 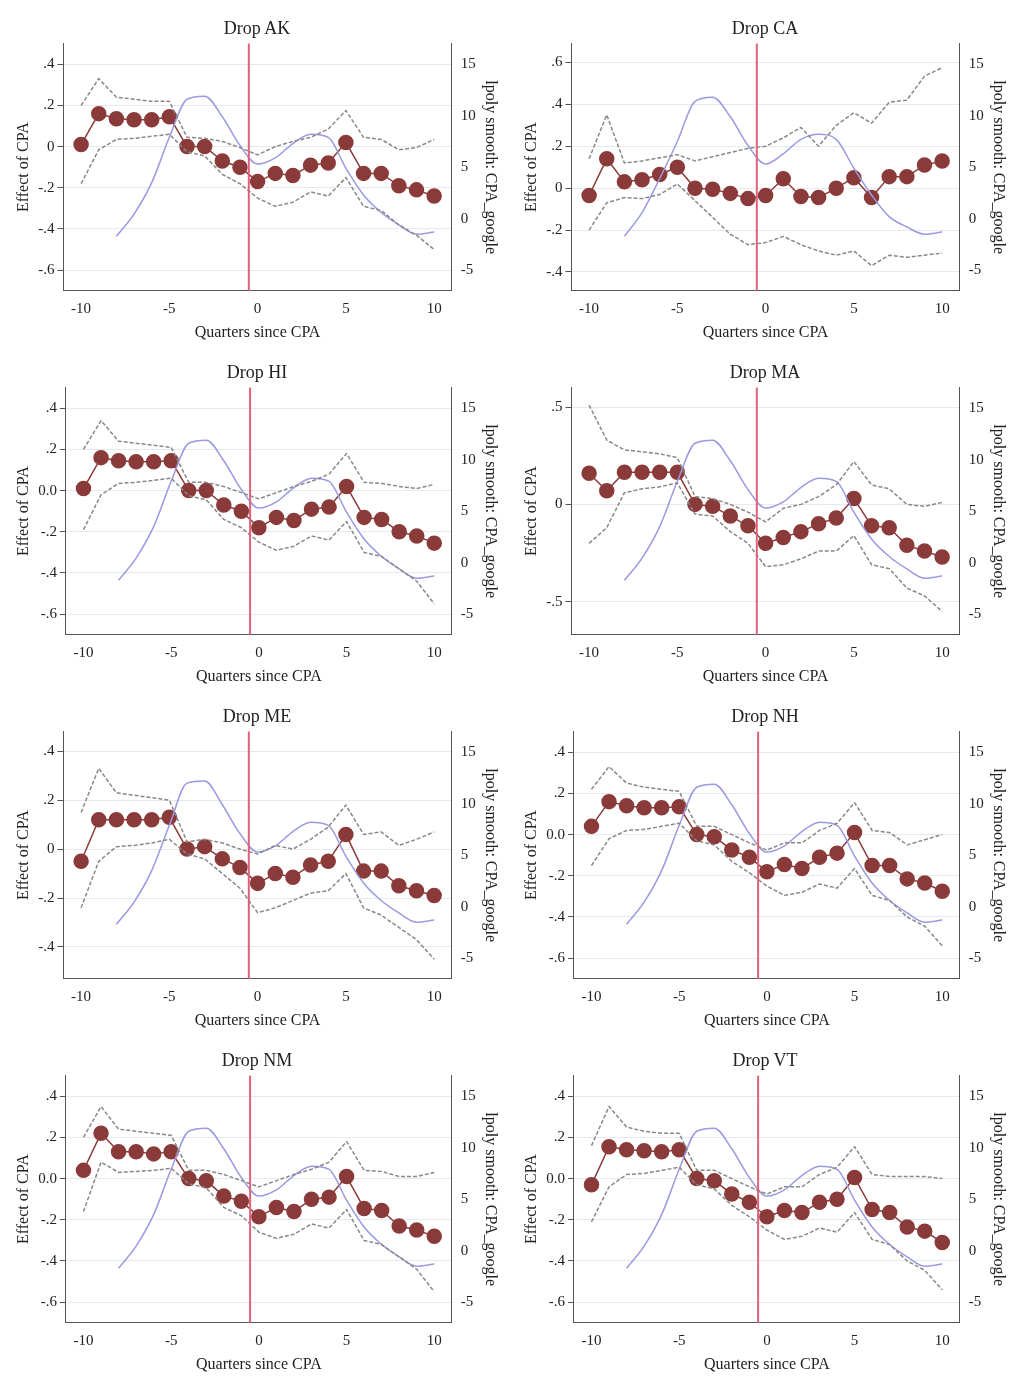 I want to click on y-tick-label: .6, so click(x=557, y=61).